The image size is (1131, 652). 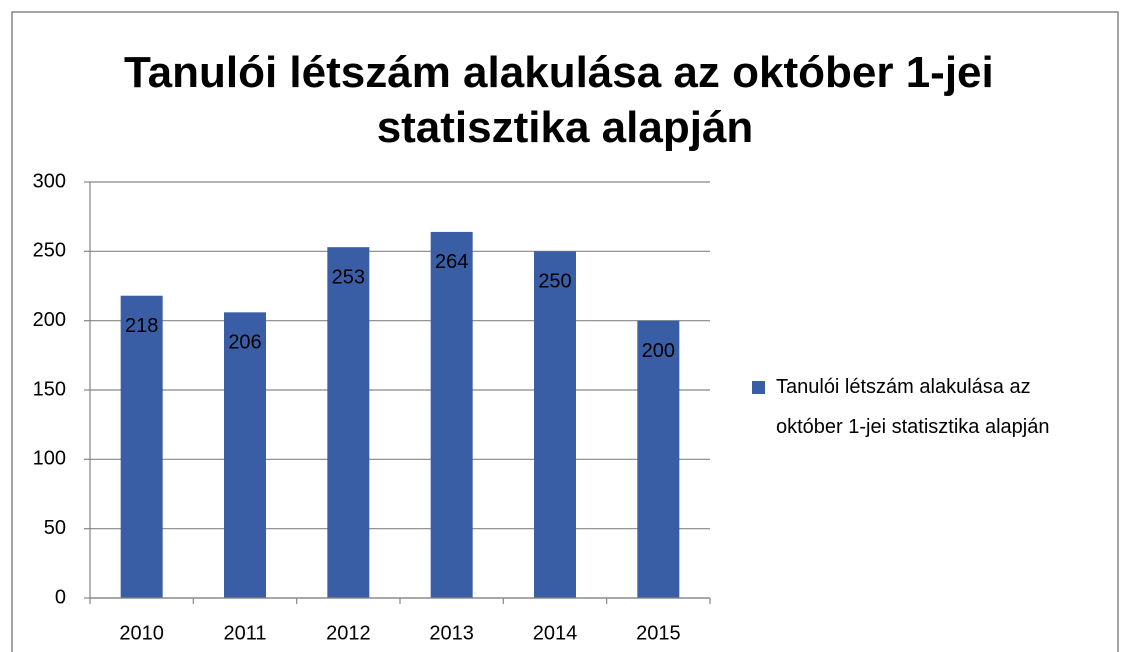 What do you see at coordinates (451, 262) in the screenshot?
I see `data-label: 264` at bounding box center [451, 262].